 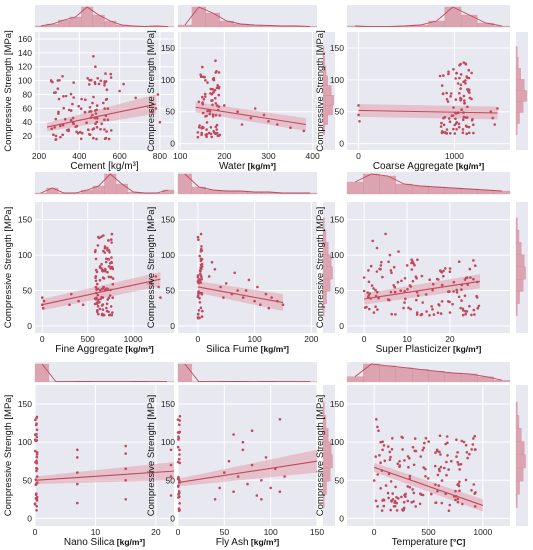 What do you see at coordinates (104, 349) in the screenshot?
I see `x-axis-label: Fine Aggregate [kg/m³]` at bounding box center [104, 349].